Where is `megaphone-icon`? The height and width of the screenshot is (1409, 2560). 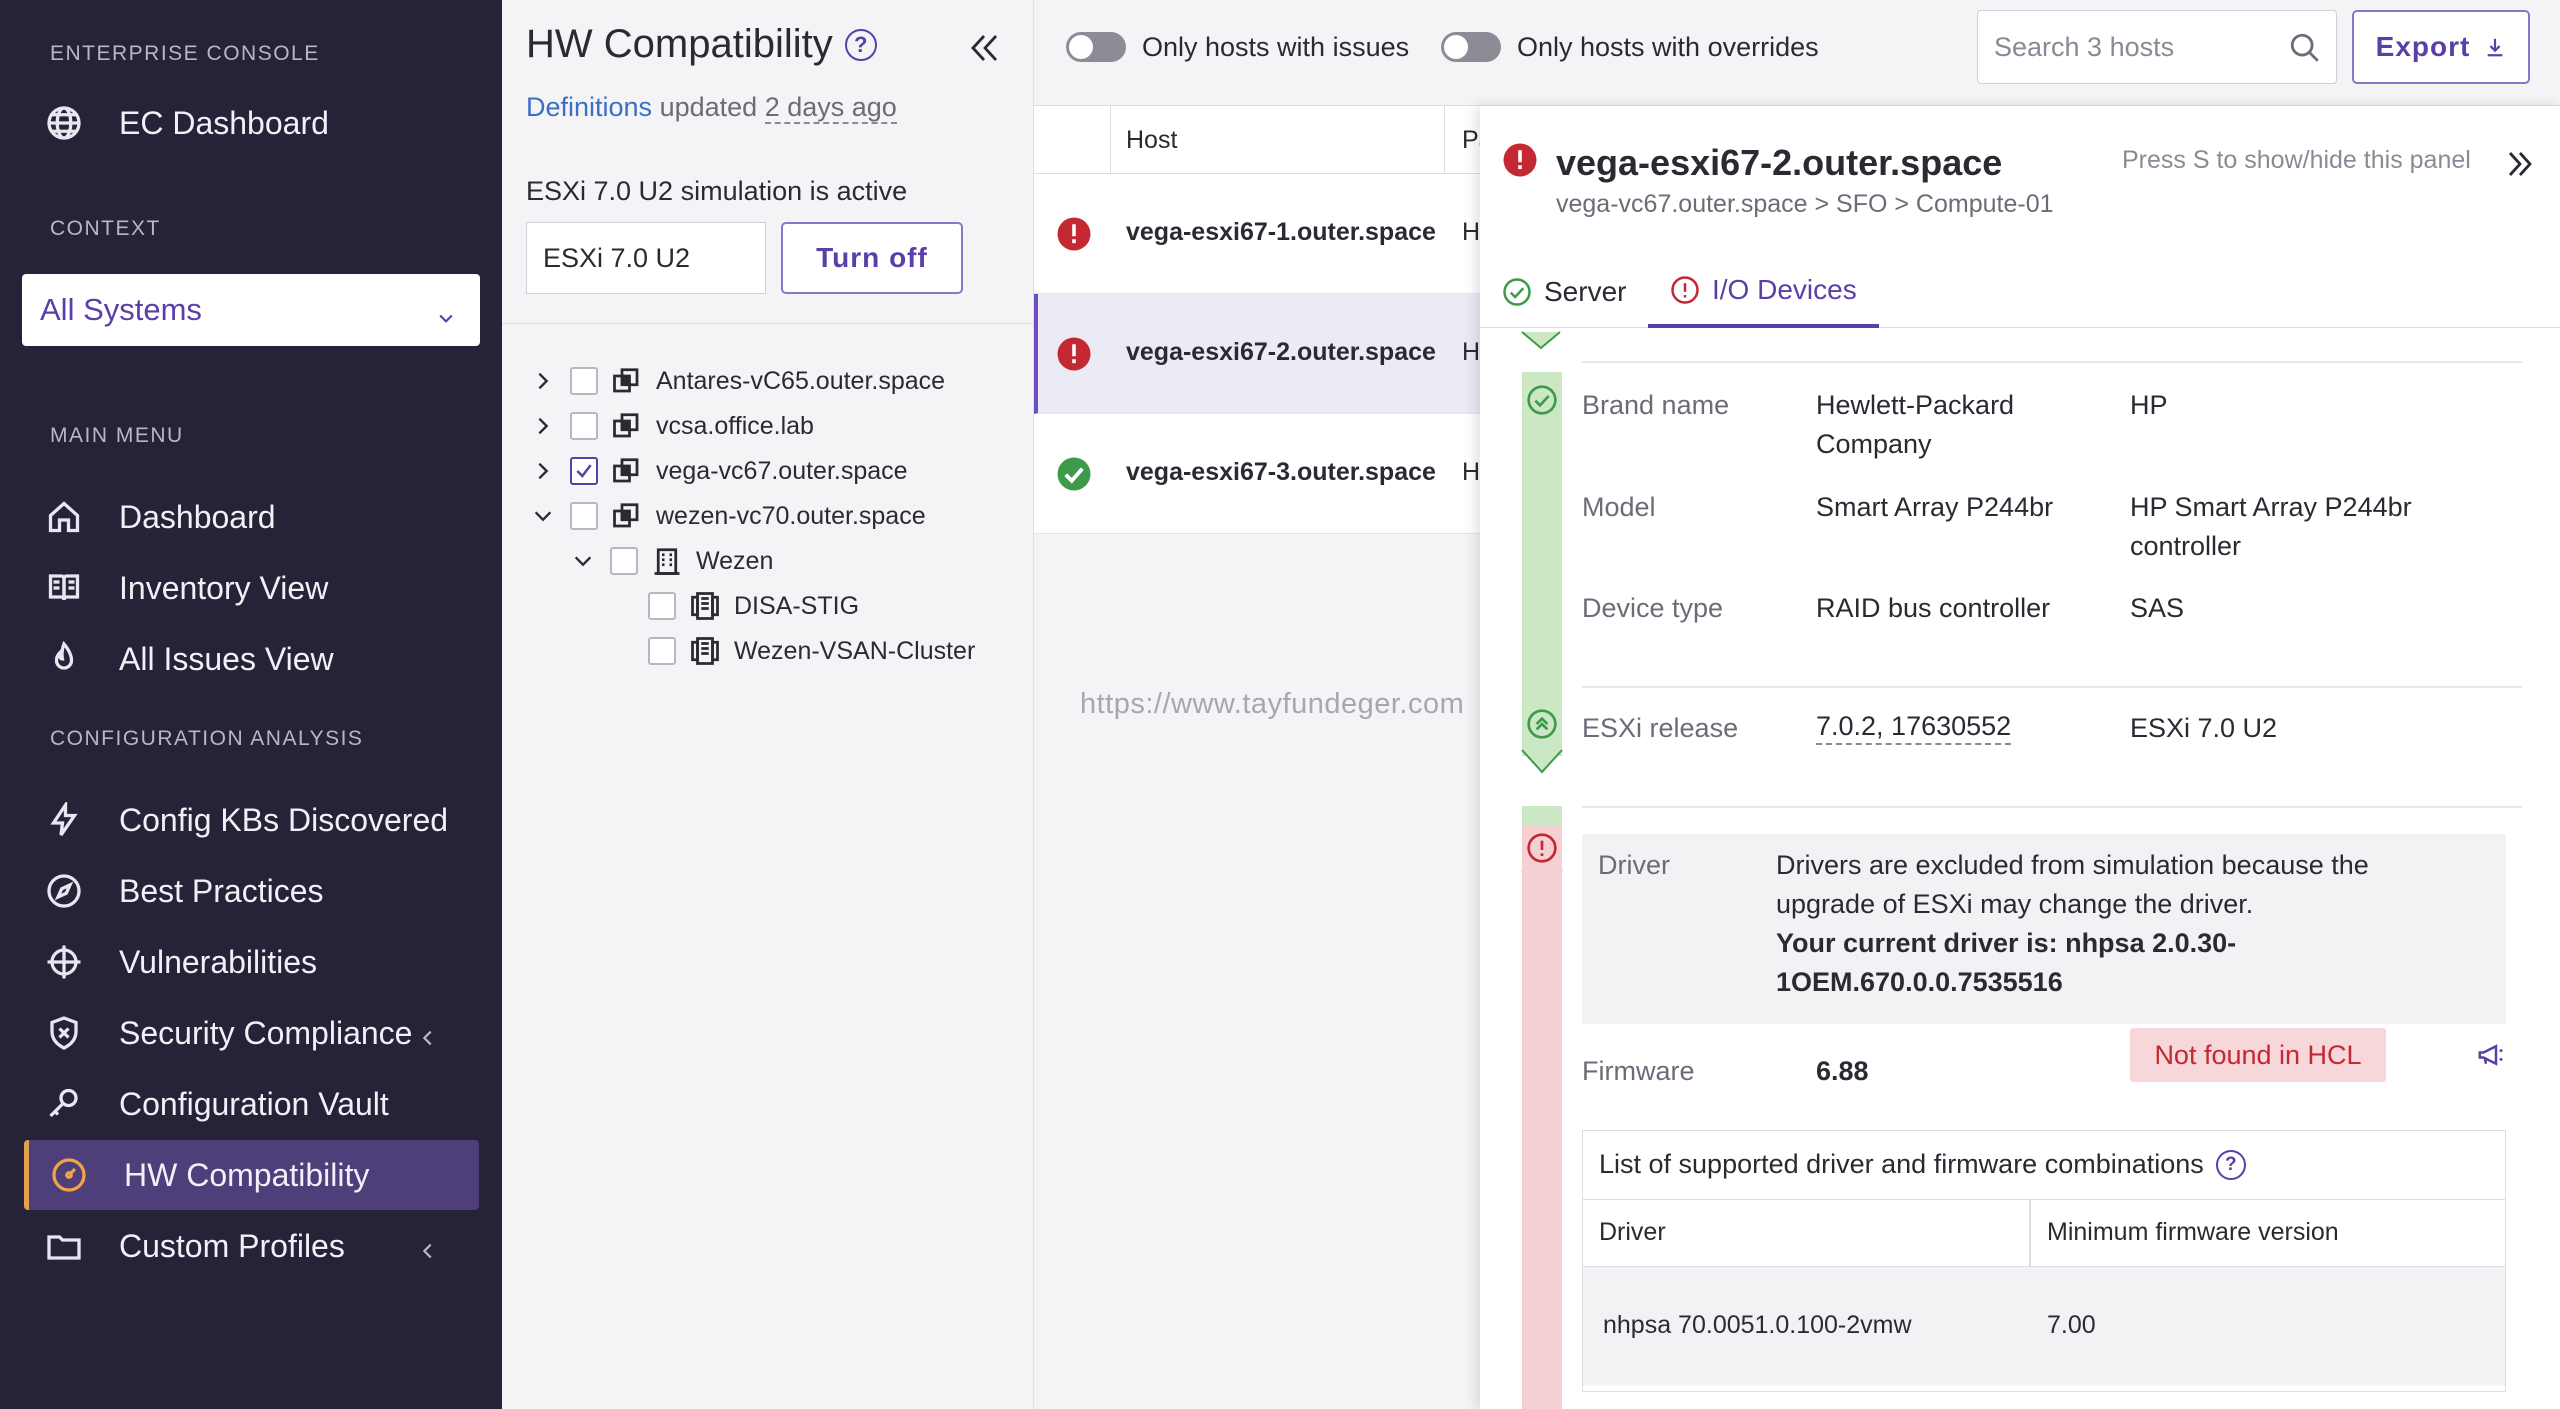
megaphone-icon is located at coordinates (2491, 1055).